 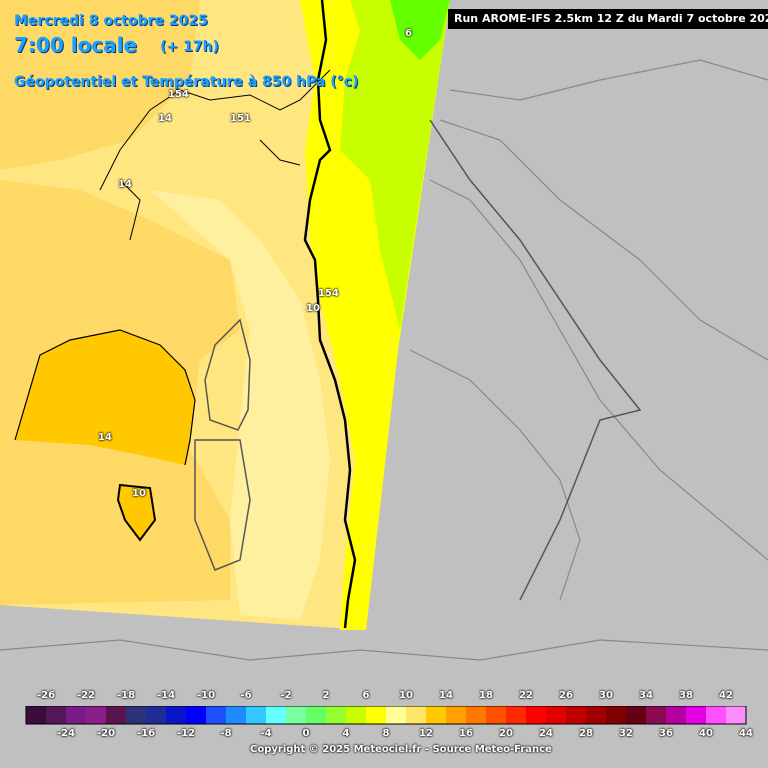 I want to click on legend-tick-label: 26, so click(x=566, y=695).